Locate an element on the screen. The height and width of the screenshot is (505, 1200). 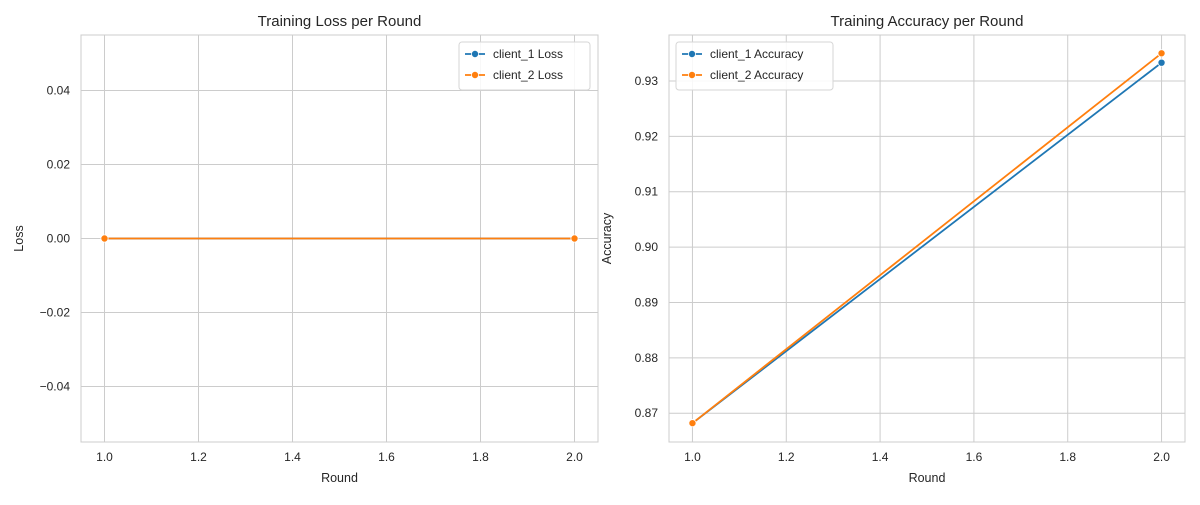
chart-title: Training Accuracy per Round is located at coordinates (927, 21).